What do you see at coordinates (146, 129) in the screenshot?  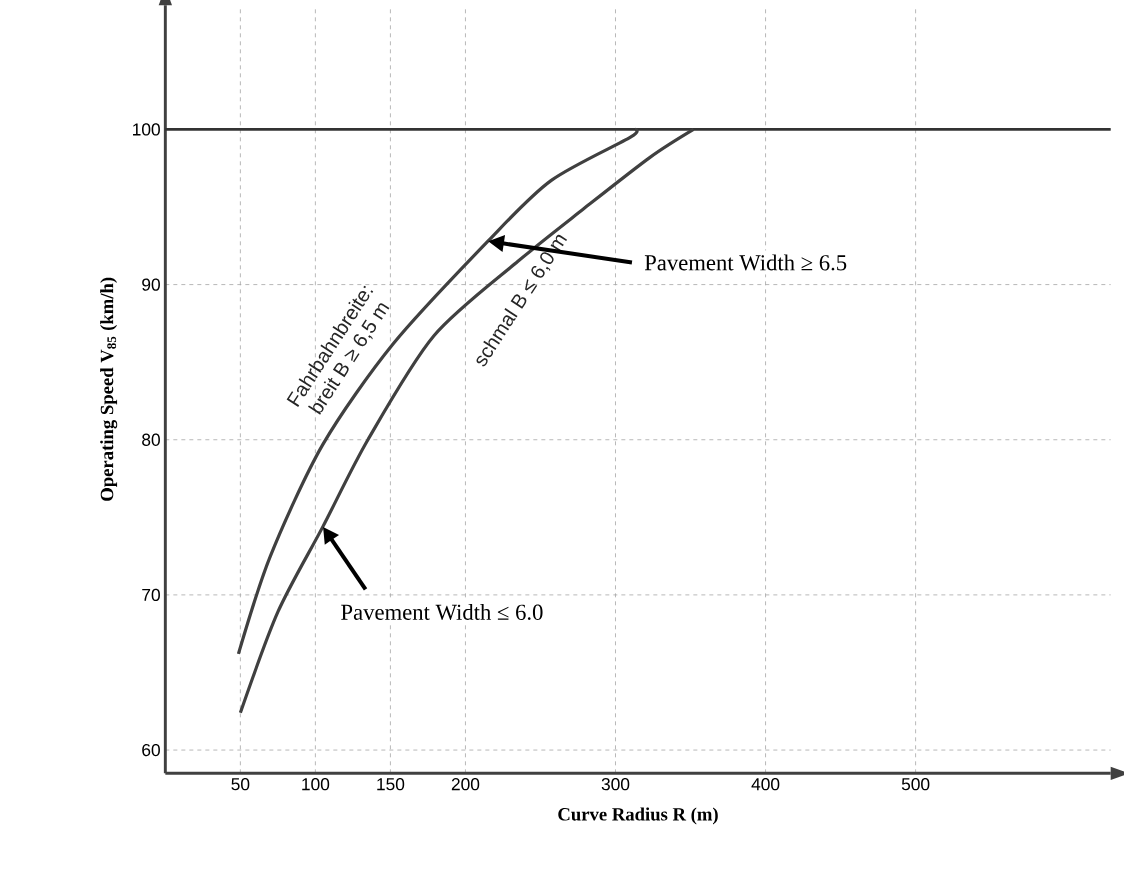 I see `y-tick-label: 100` at bounding box center [146, 129].